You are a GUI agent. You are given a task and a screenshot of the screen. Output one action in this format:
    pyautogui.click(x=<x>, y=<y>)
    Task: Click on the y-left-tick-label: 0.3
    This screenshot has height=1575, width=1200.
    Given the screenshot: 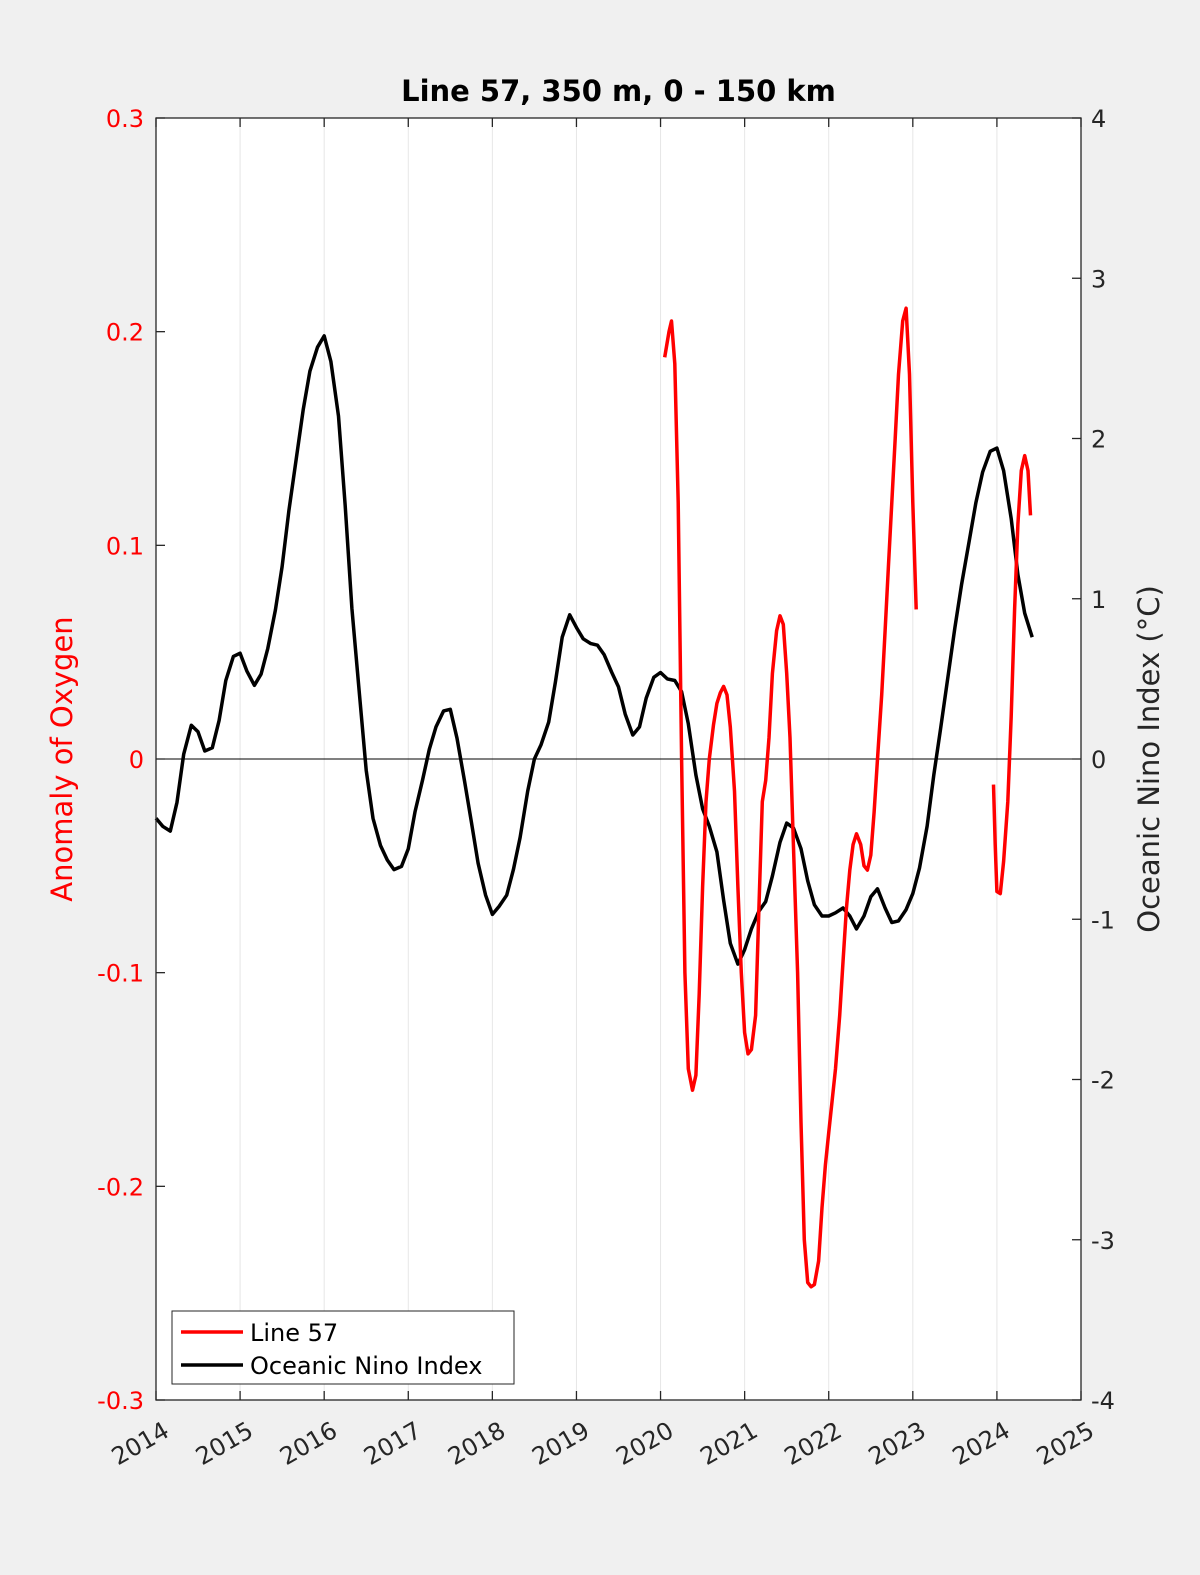 What is the action you would take?
    pyautogui.click(x=125, y=119)
    